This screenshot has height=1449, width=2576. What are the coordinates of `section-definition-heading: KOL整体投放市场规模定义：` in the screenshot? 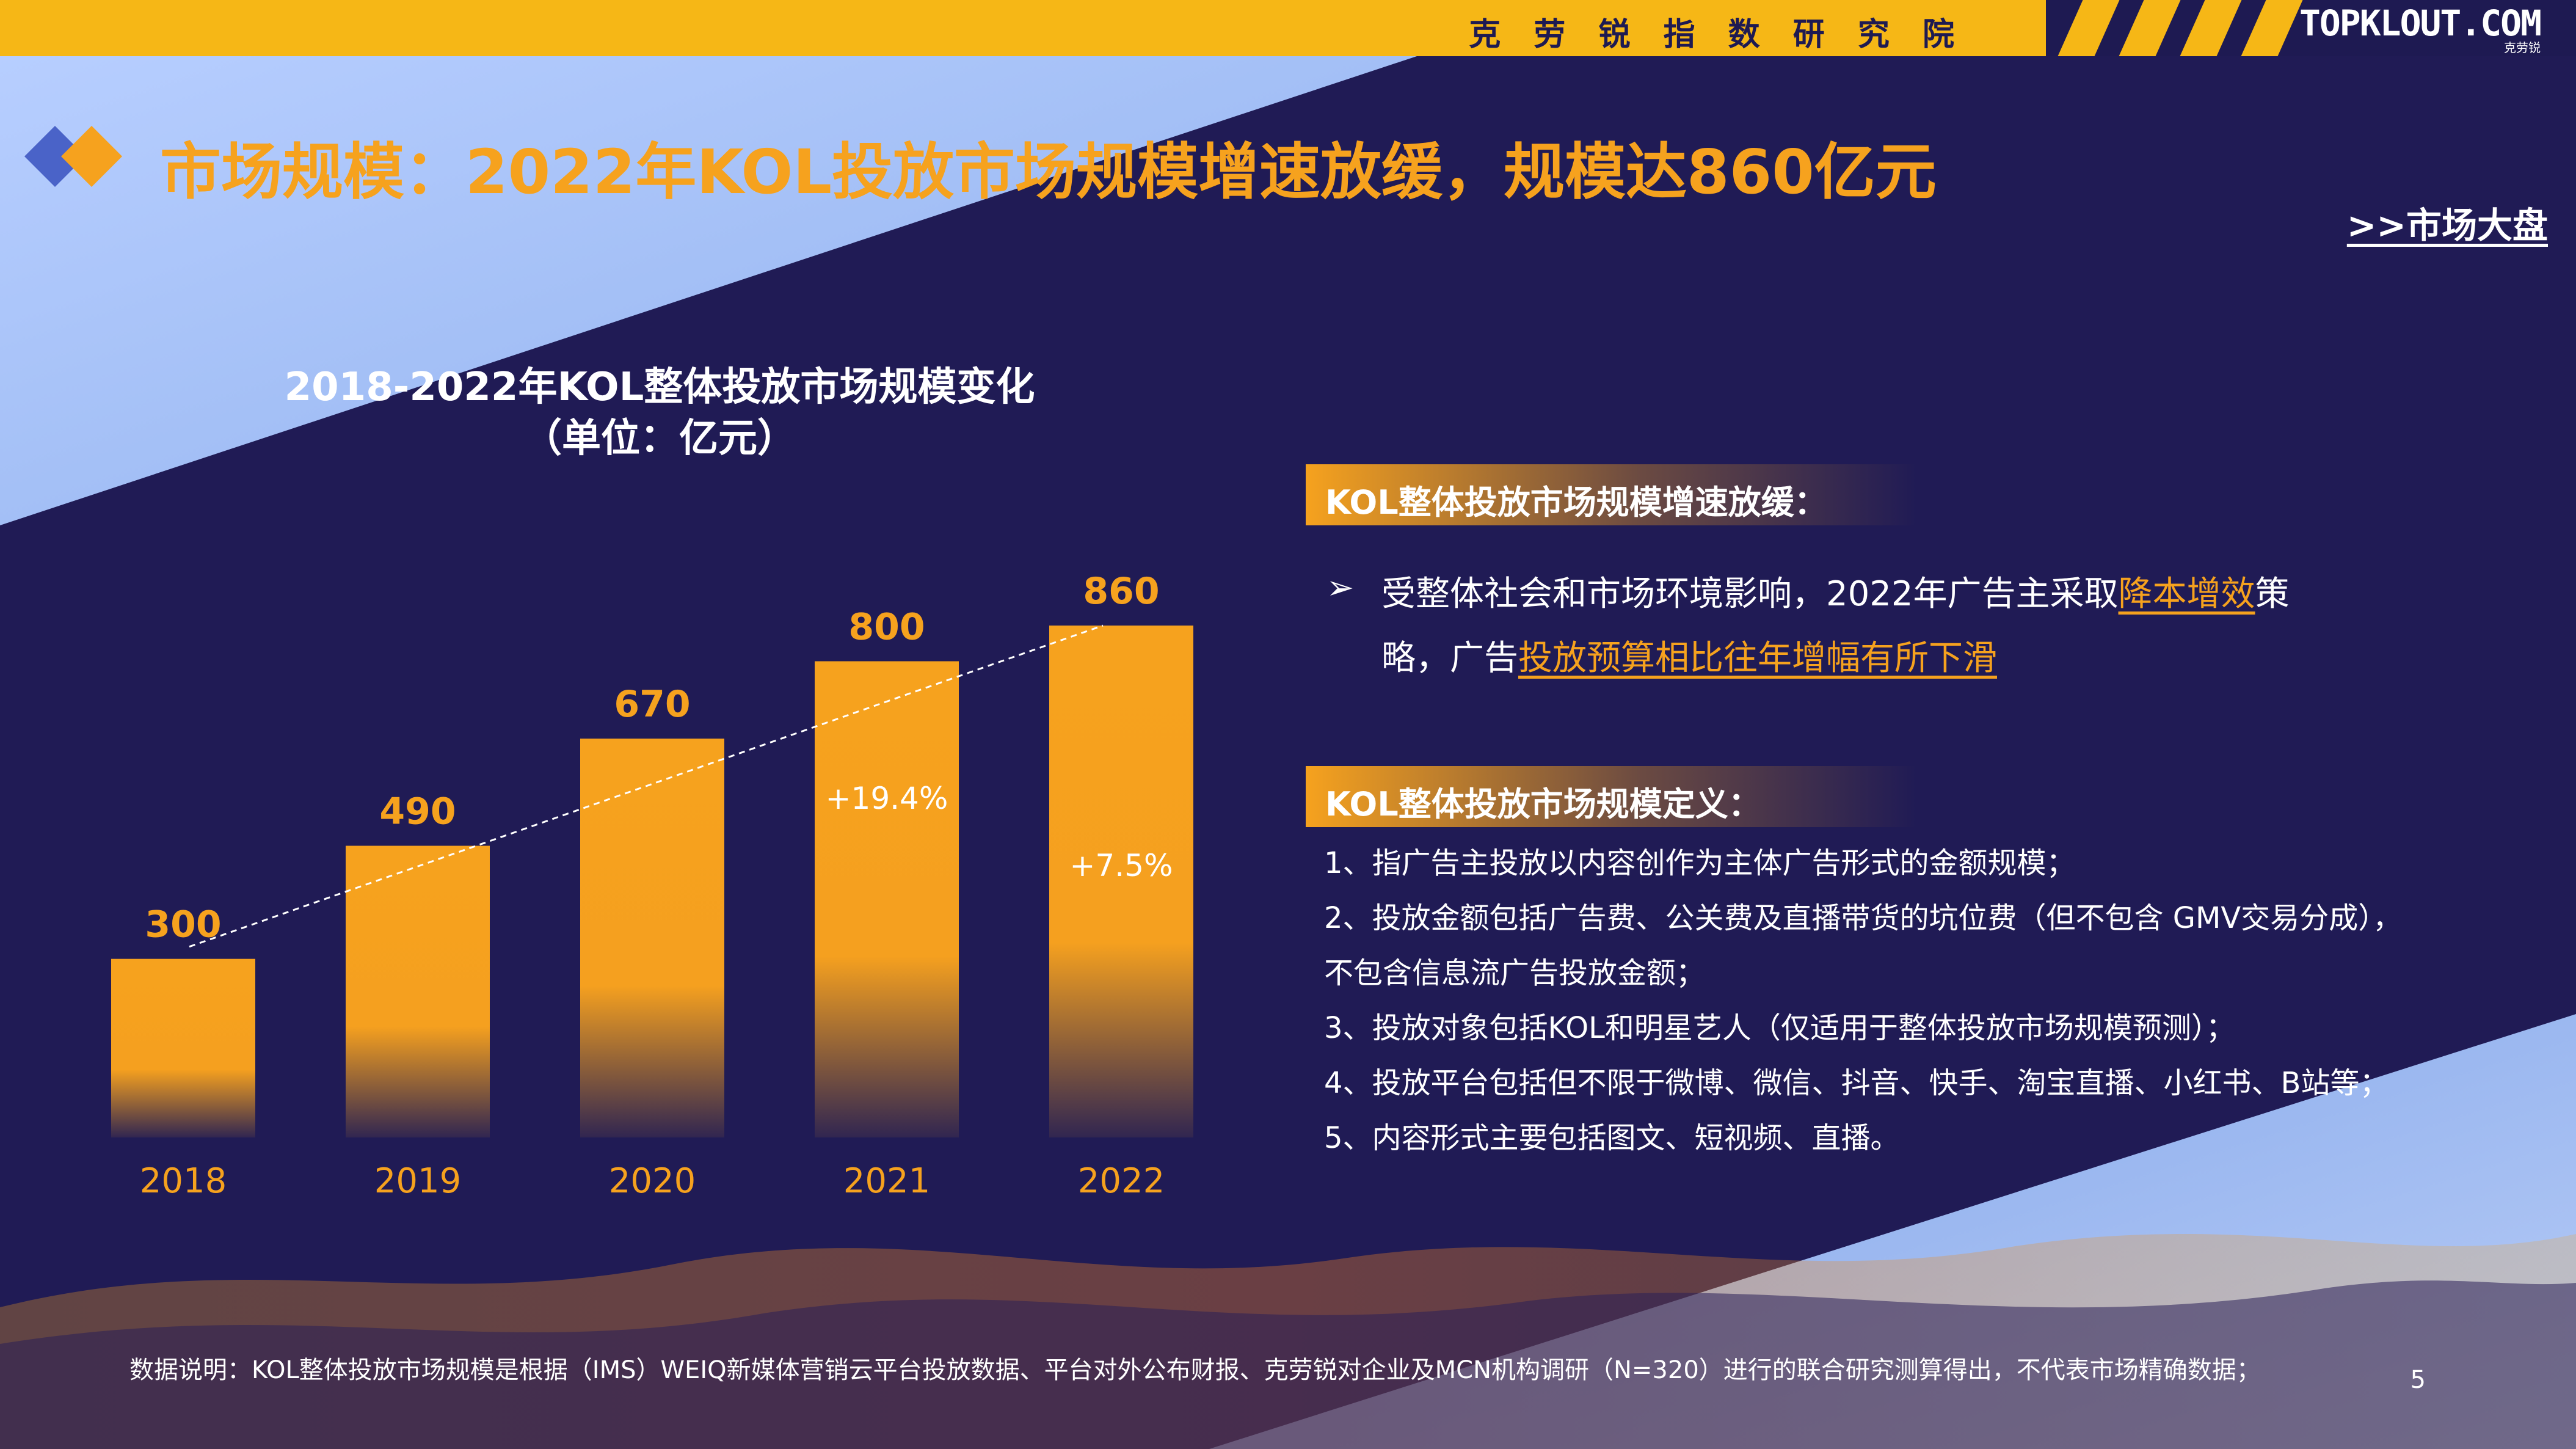 It's located at (1543, 804).